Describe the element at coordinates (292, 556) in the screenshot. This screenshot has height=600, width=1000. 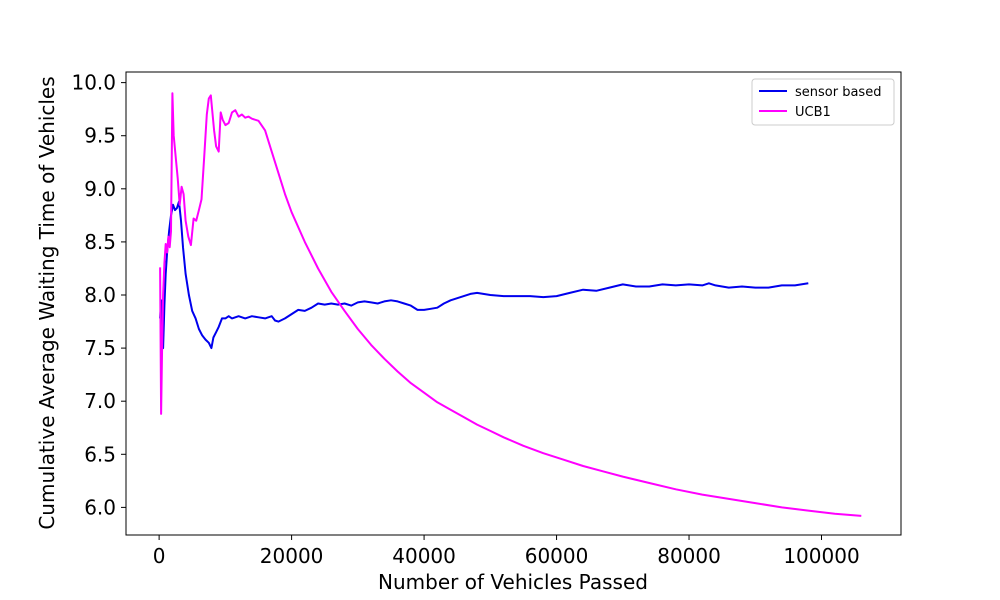
I see `x-tick-label: 20000` at that location.